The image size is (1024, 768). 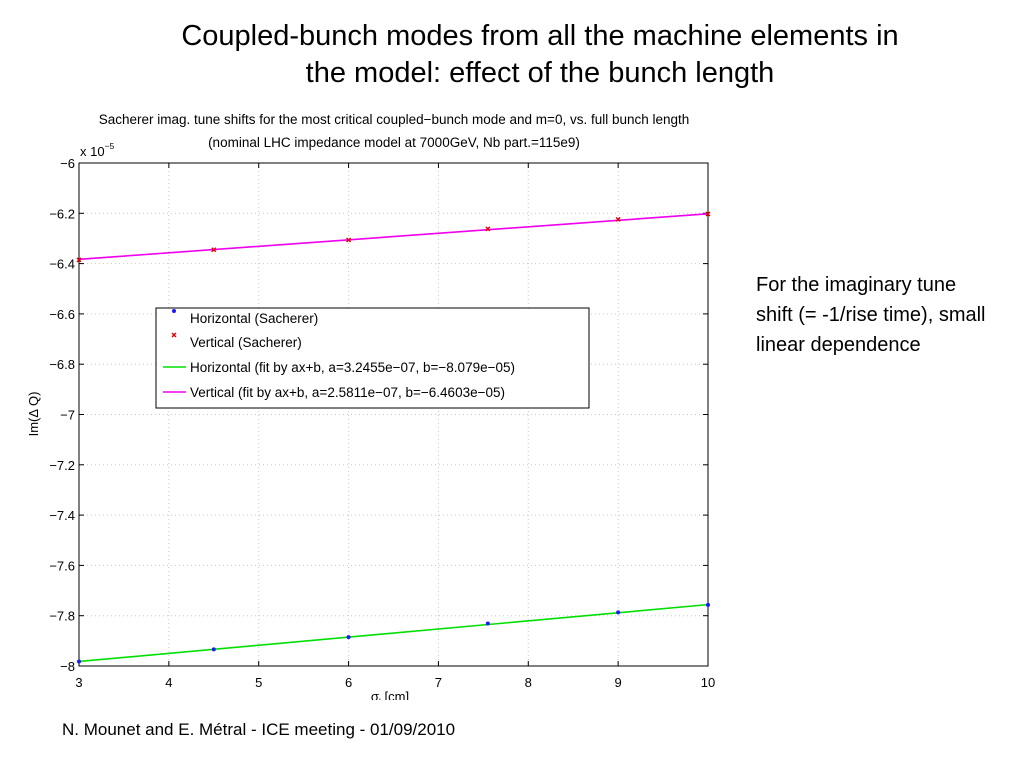 What do you see at coordinates (708, 682) in the screenshot?
I see `x-tick-label: 10` at bounding box center [708, 682].